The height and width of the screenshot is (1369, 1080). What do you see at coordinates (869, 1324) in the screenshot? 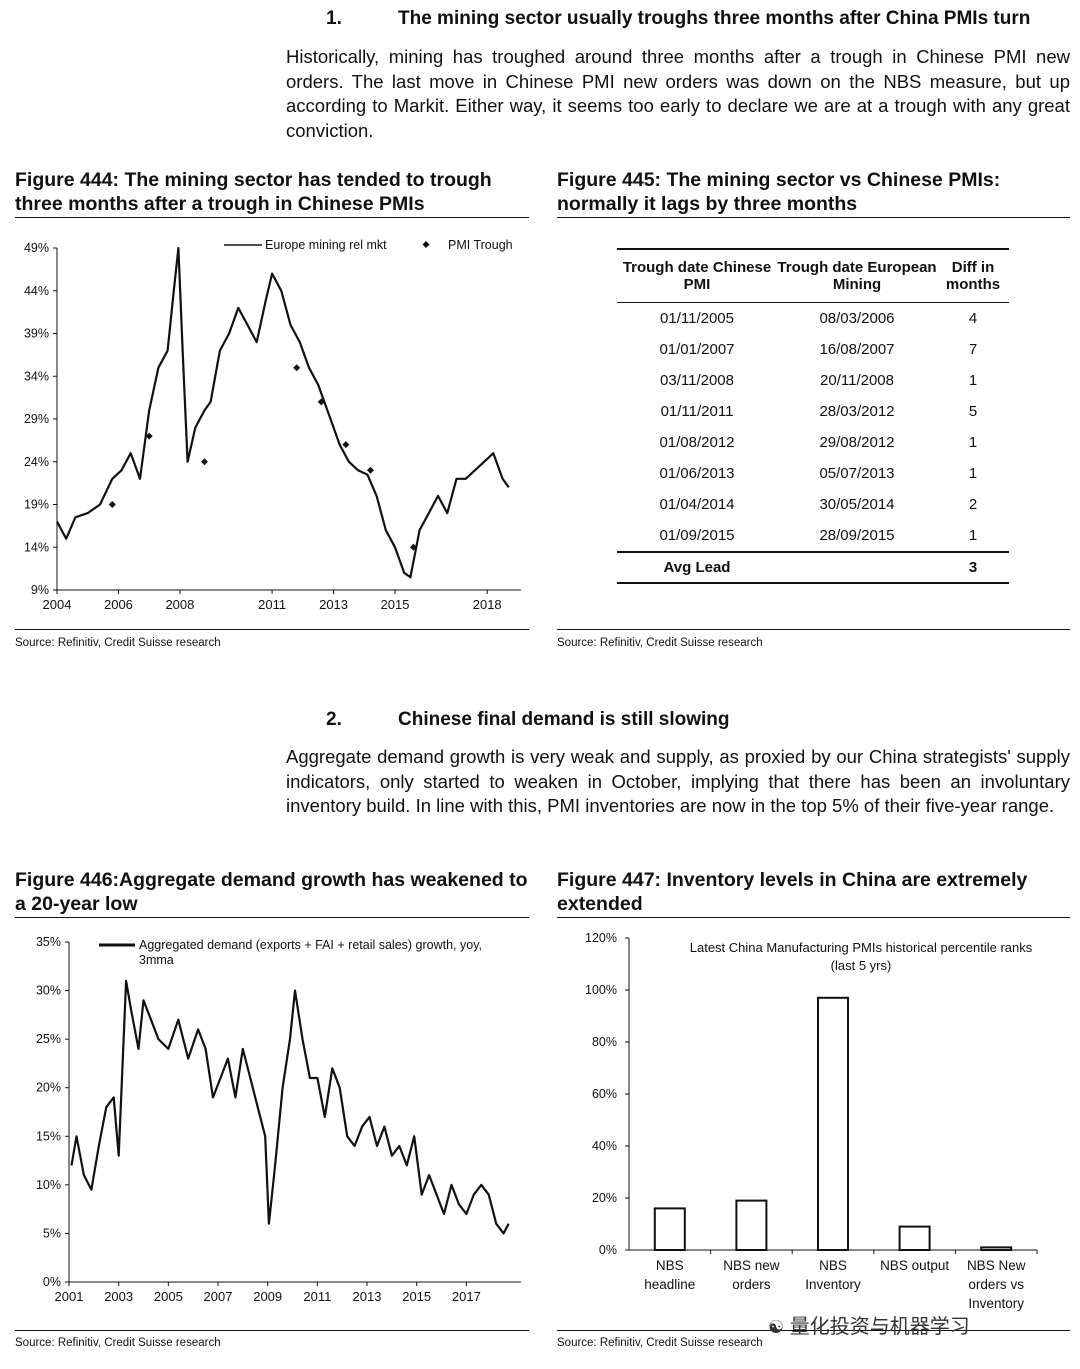
I see `watermark: ☯ 量化投资与机器学习` at bounding box center [869, 1324].